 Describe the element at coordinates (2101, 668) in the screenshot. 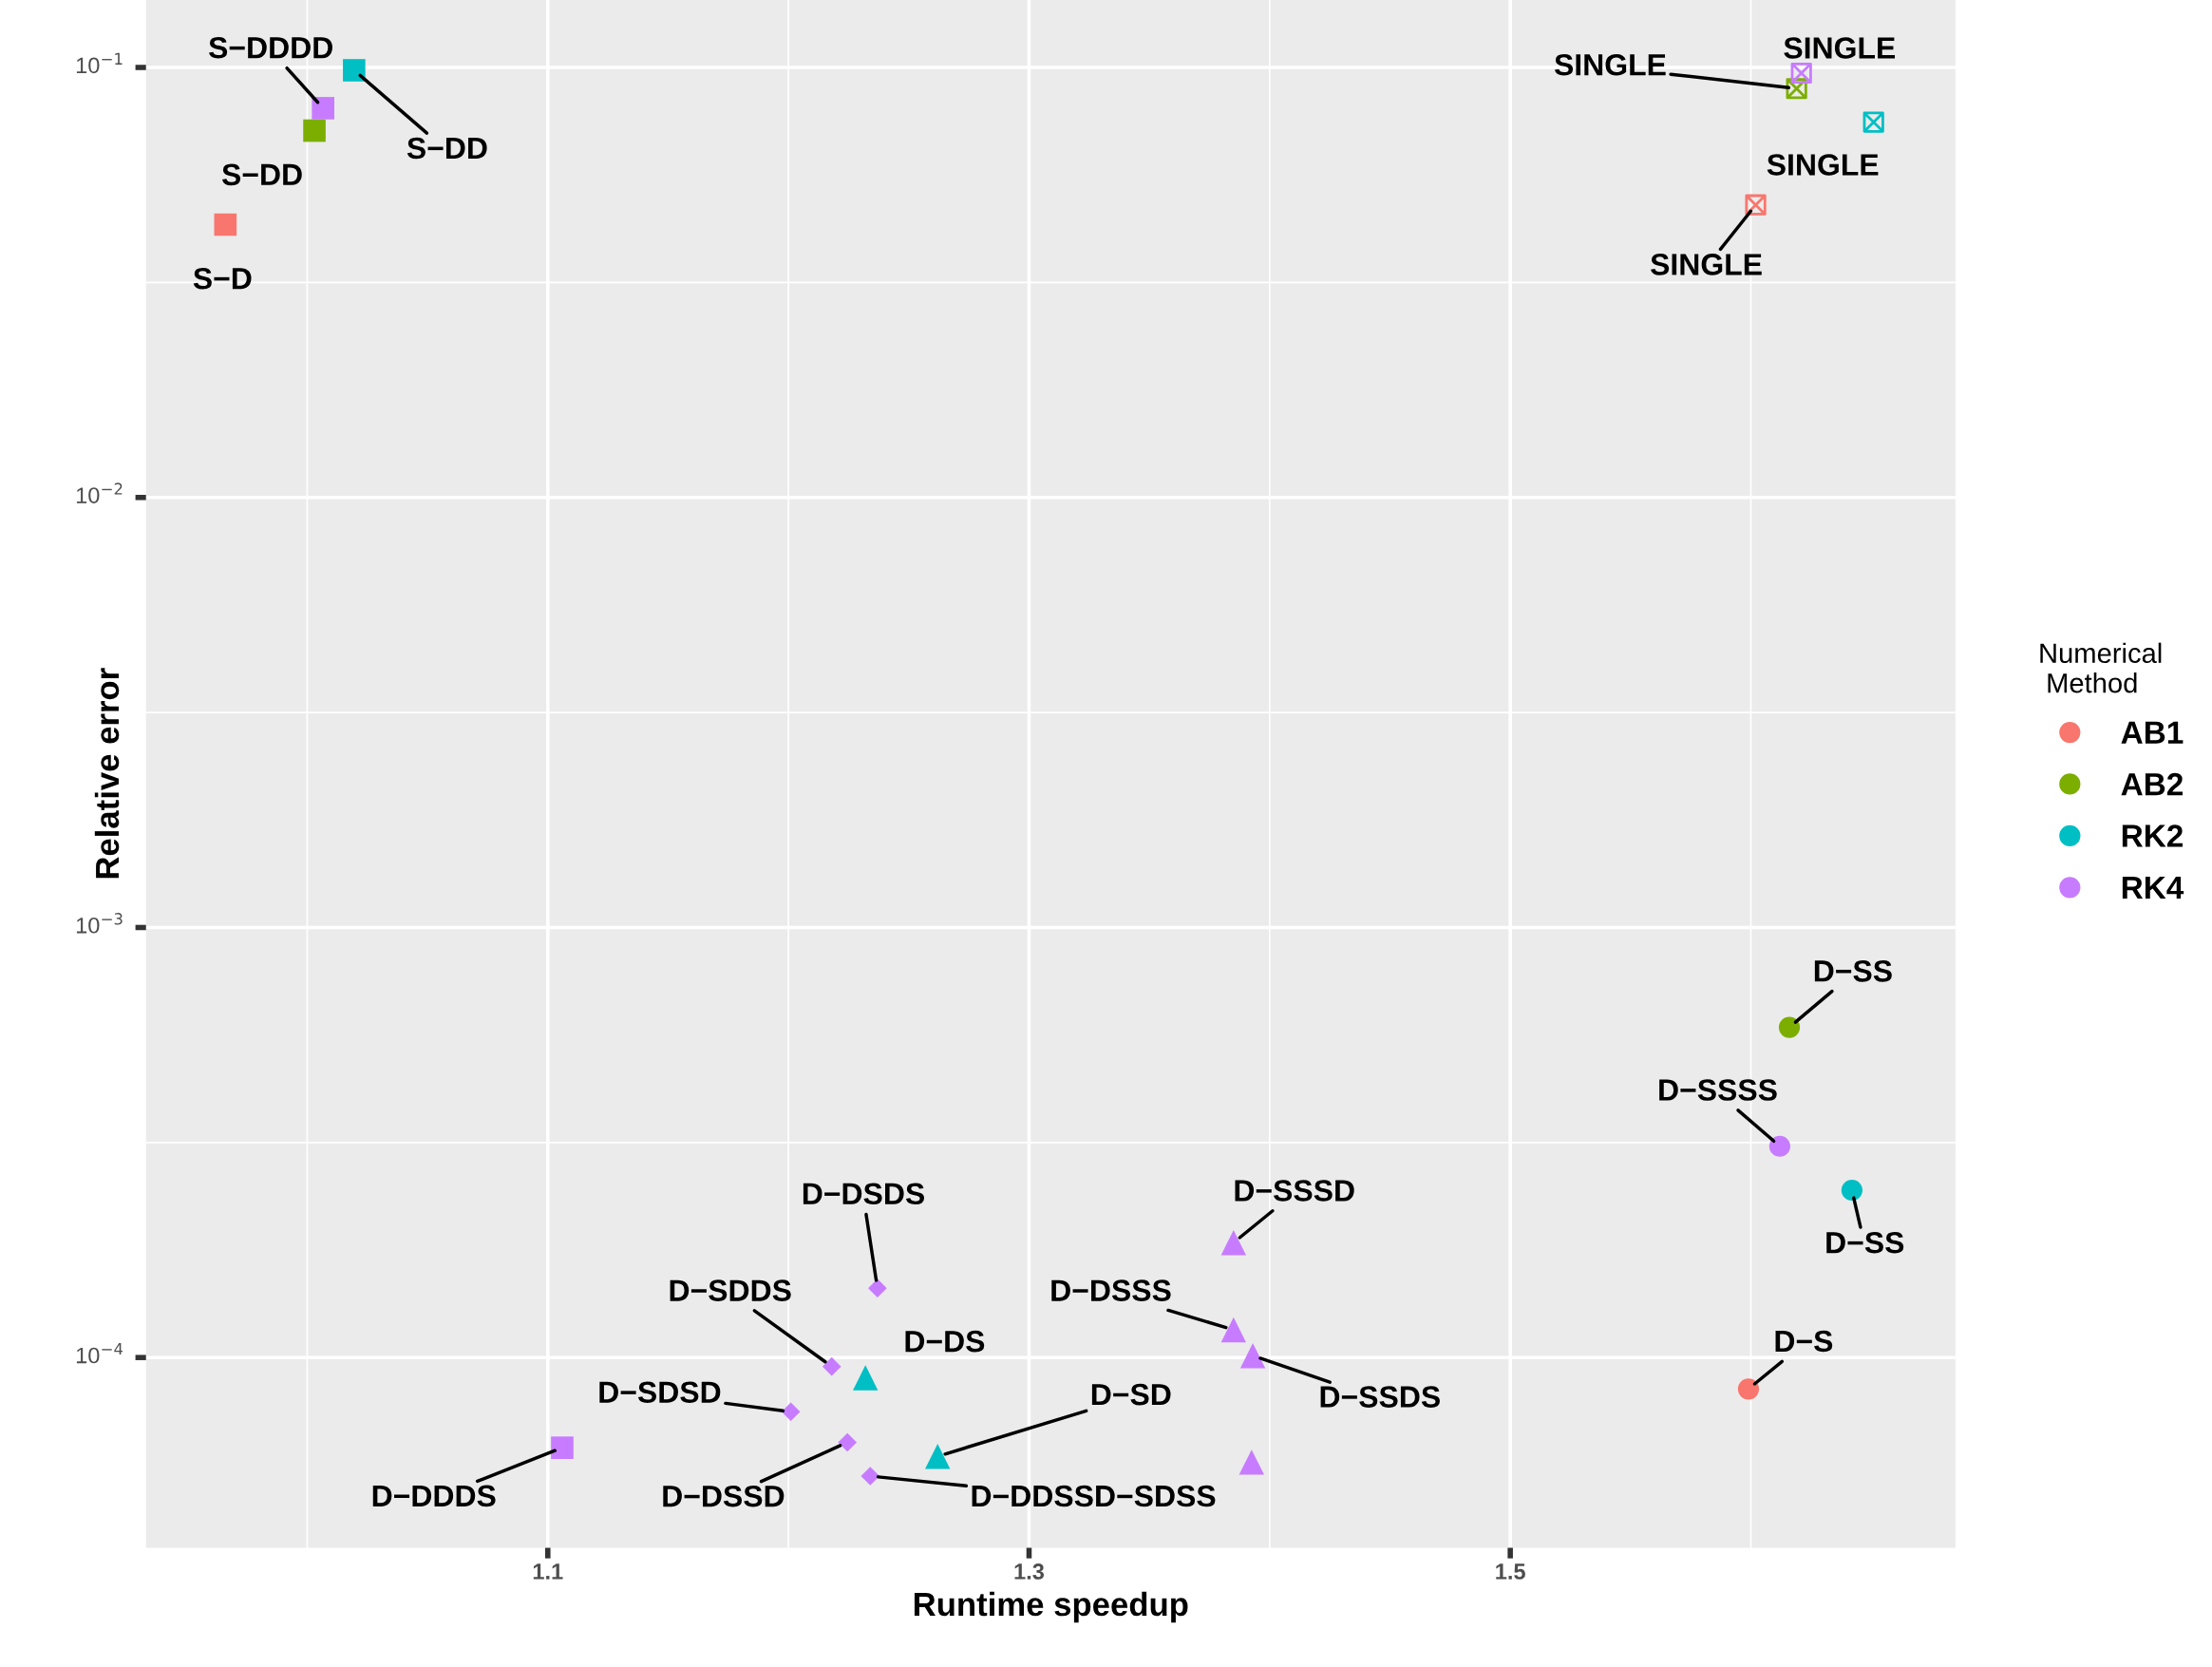

I see `legend-title: Numerical Method` at that location.